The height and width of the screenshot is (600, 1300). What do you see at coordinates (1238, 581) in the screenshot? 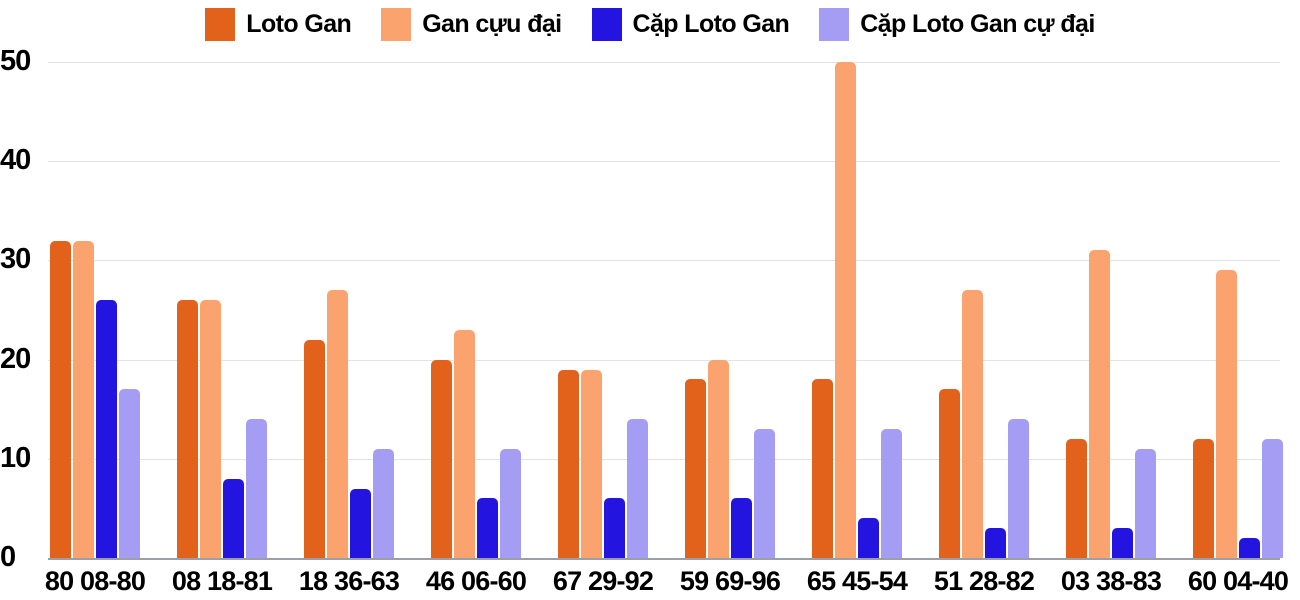
I see `x-axis-tick-label: 60 04-40` at bounding box center [1238, 581].